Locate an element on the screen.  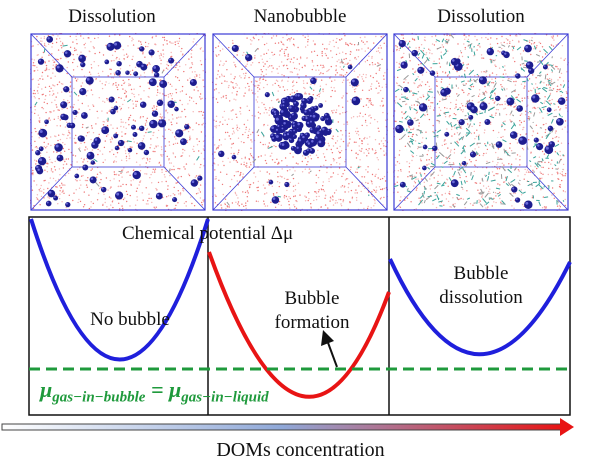
dissolution-label-right: Dissolution is located at coordinates (481, 16).